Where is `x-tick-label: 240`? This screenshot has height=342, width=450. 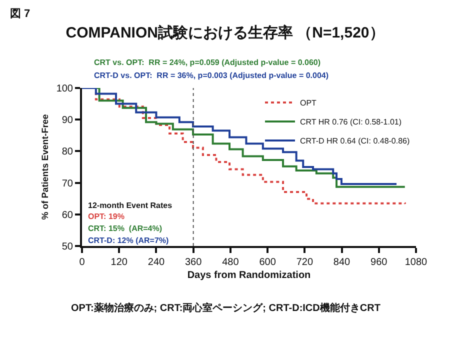
x-tick-label: 240 is located at coordinates (156, 262).